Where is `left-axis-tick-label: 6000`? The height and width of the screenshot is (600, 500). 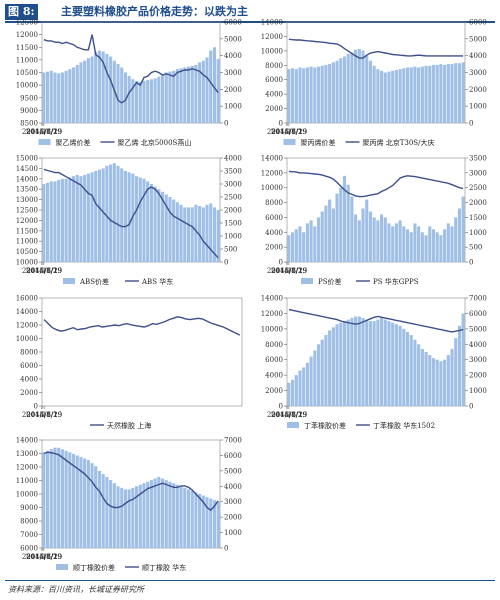
left-axis-tick-label: 6000 is located at coordinates (29, 549).